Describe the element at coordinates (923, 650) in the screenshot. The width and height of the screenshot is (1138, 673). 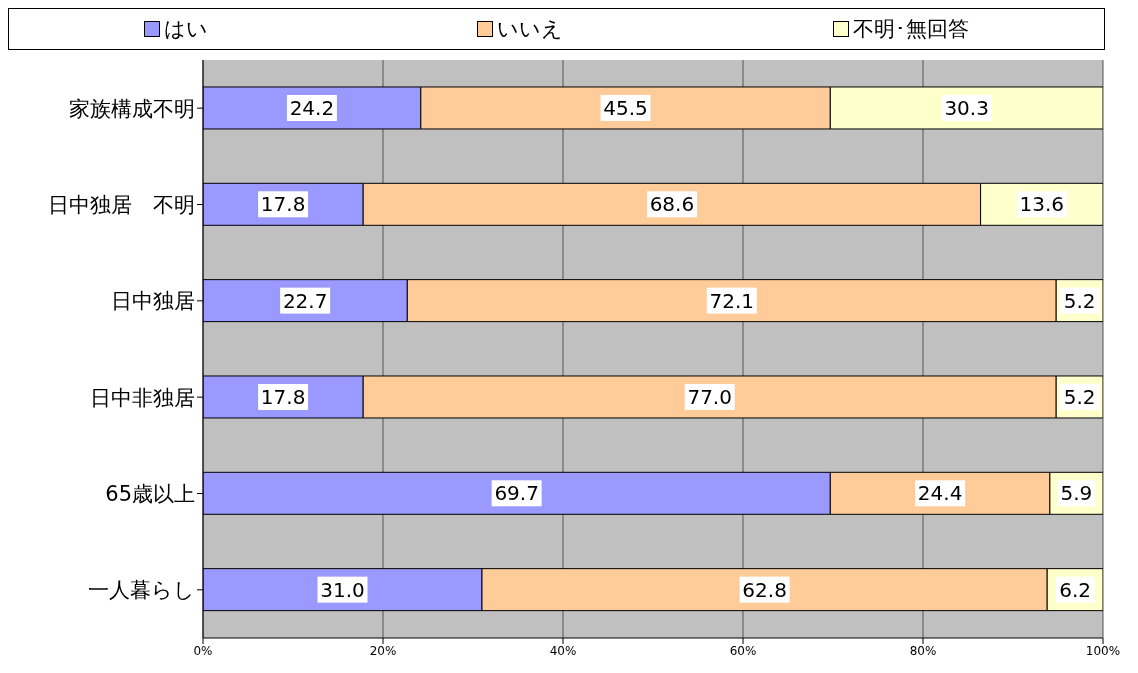
I see `x-tick-label: 80%` at that location.